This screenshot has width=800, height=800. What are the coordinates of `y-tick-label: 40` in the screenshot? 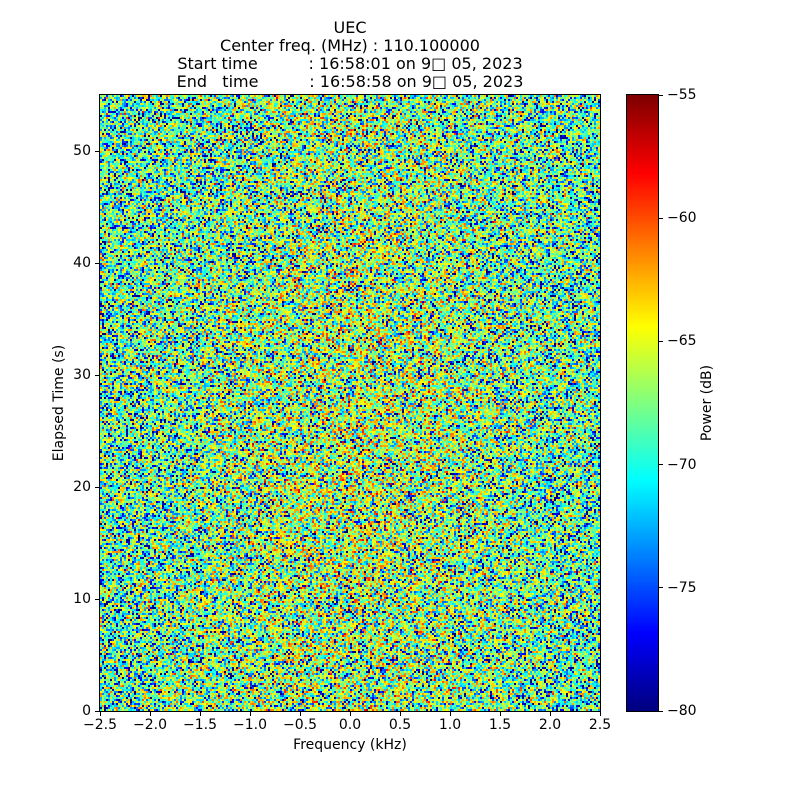 It's located at (82, 263).